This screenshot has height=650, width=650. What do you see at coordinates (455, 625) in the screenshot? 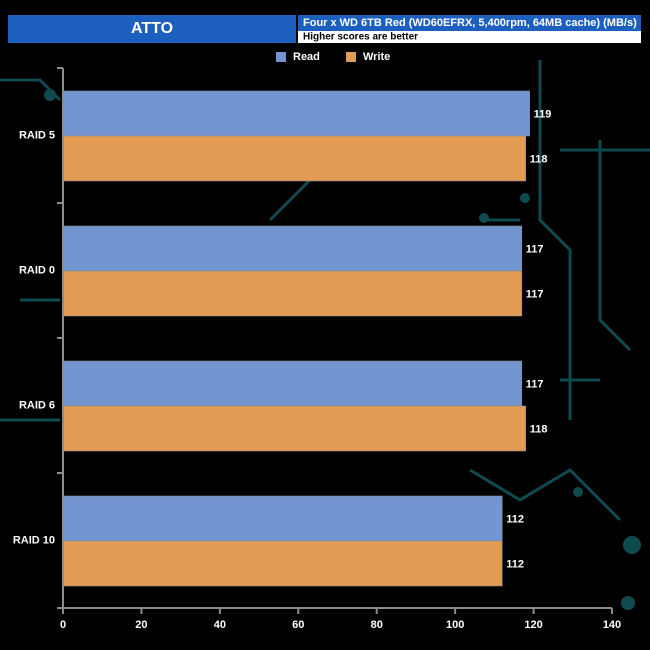
I see `x-tick-label: 100` at bounding box center [455, 625].